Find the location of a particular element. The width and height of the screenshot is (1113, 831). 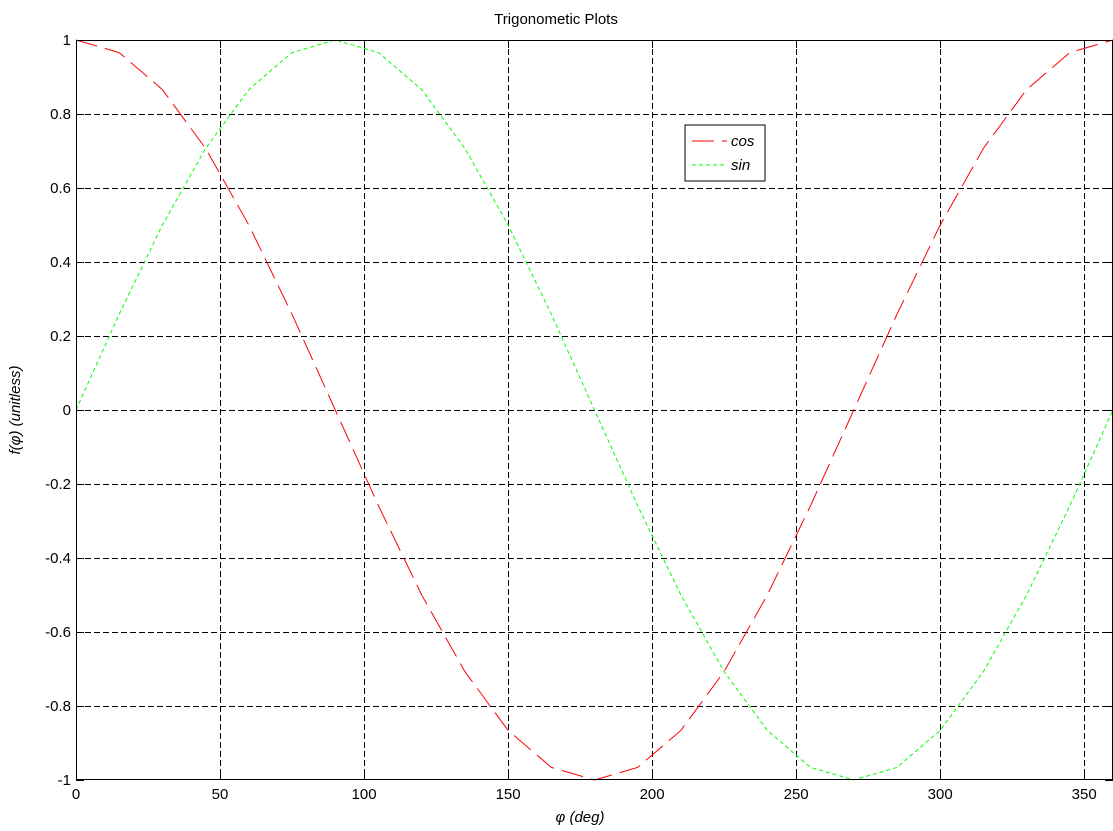

y-tick-label: -0.4 is located at coordinates (58, 558).